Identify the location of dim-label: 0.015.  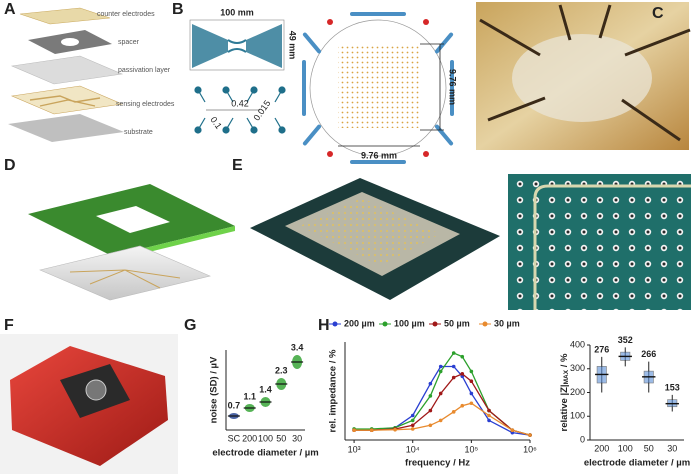
(261, 110).